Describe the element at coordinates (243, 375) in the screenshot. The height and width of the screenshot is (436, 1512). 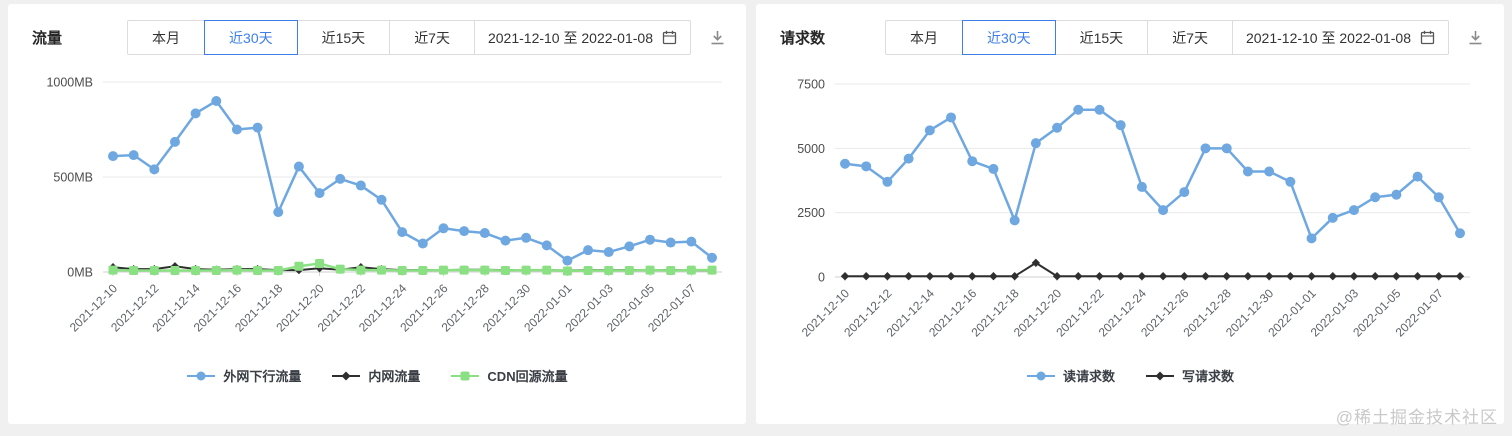
I see `legend-item: 外网下行流量` at that location.